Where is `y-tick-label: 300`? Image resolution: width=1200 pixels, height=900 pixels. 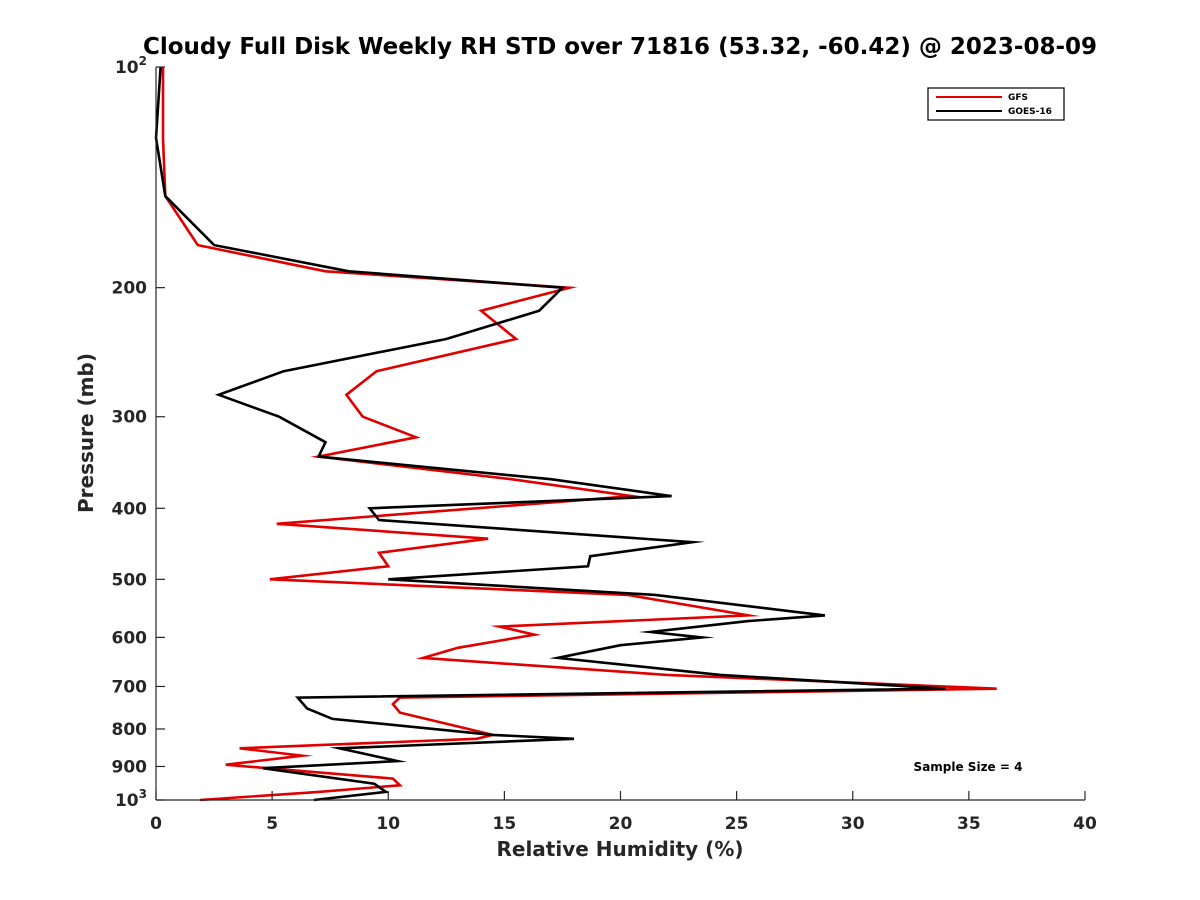 y-tick-label: 300 is located at coordinates (130, 418).